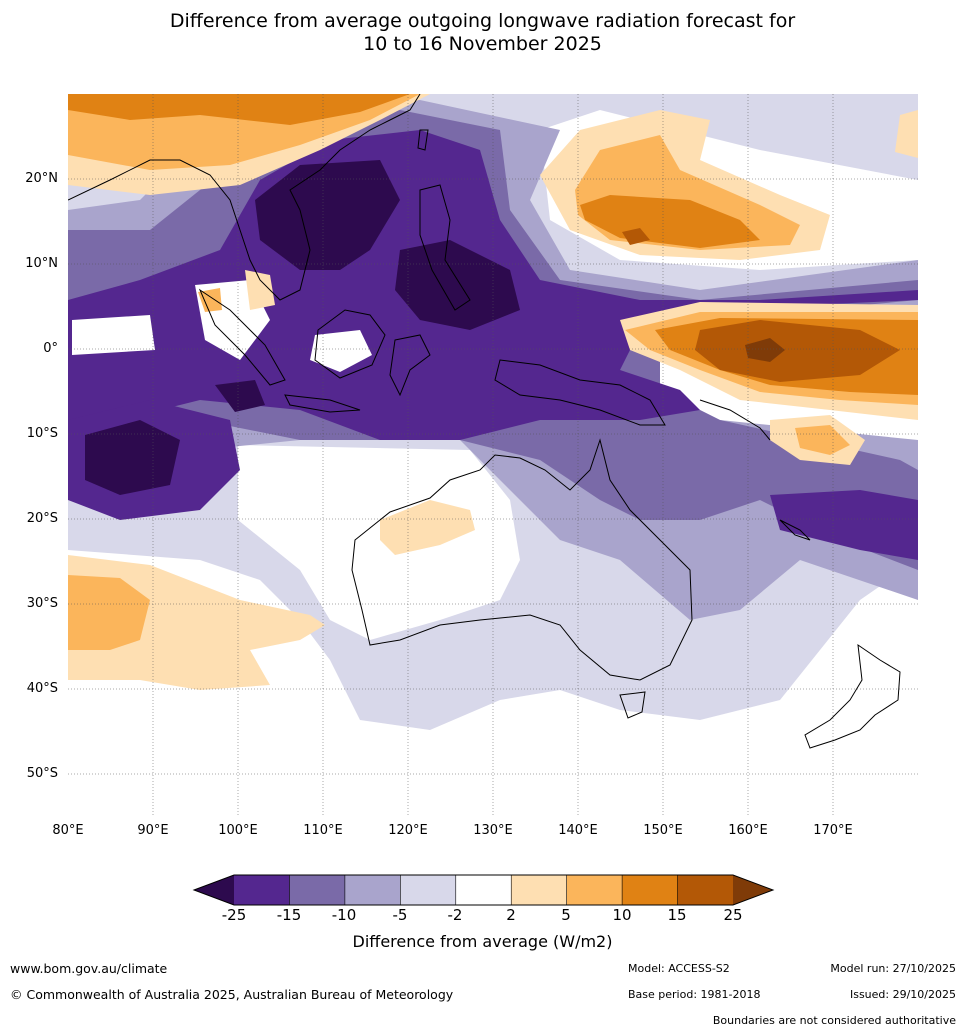 This screenshot has width=965, height=1035. I want to click on lat-label: 50°S, so click(42, 773).